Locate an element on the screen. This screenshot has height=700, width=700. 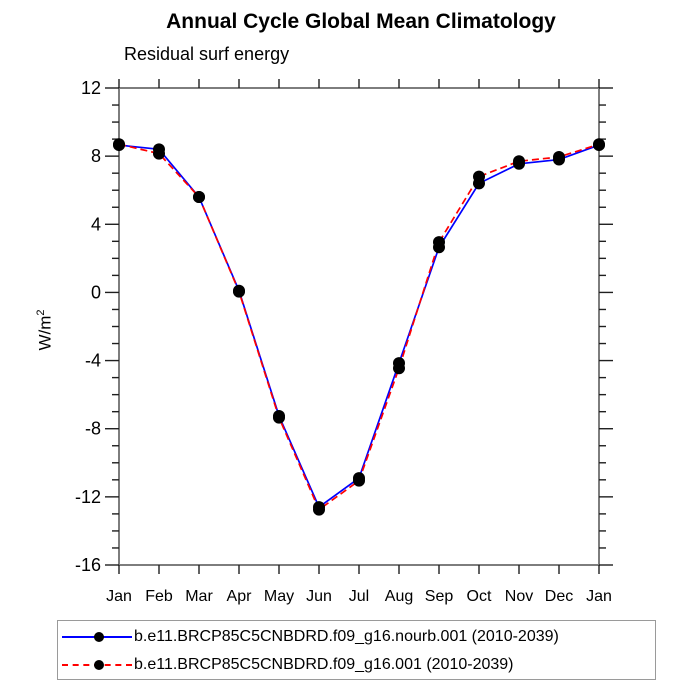
y-axis-tick-label: 12 is located at coordinates (91, 88).